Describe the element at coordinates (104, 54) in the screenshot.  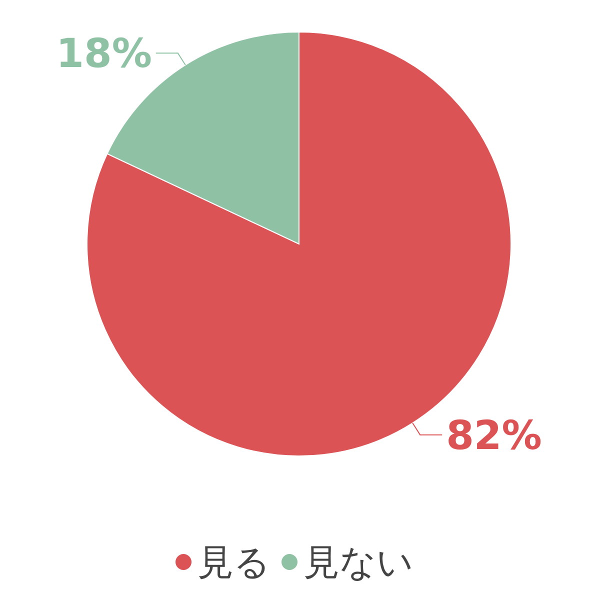
I see `data-label: 18%` at that location.